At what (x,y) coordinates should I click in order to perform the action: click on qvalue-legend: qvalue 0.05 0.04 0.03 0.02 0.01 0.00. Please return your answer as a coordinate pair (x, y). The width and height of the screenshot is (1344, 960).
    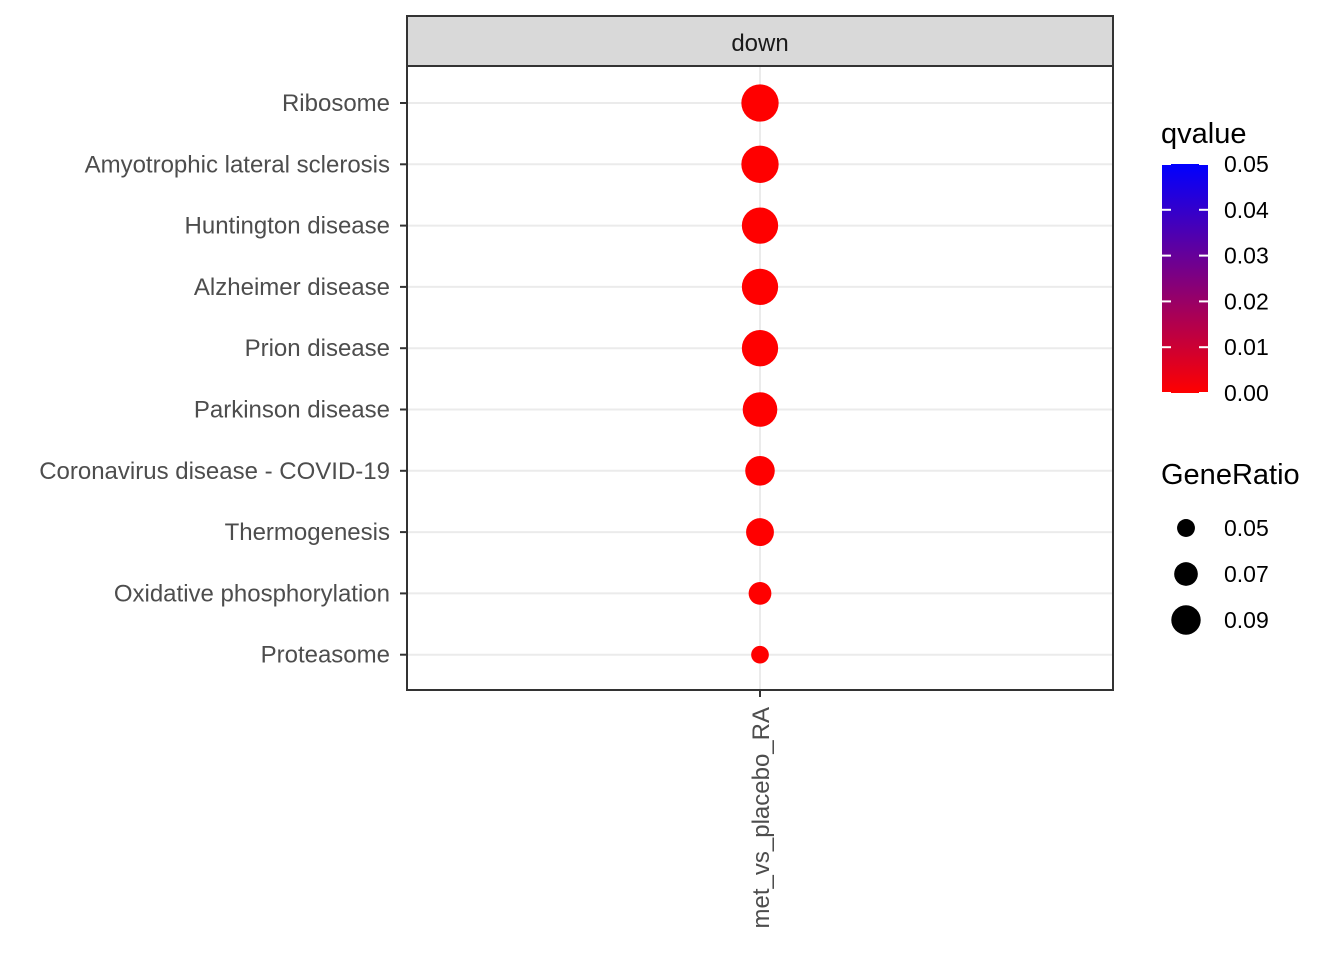
    Looking at the image, I should click on (1215, 262).